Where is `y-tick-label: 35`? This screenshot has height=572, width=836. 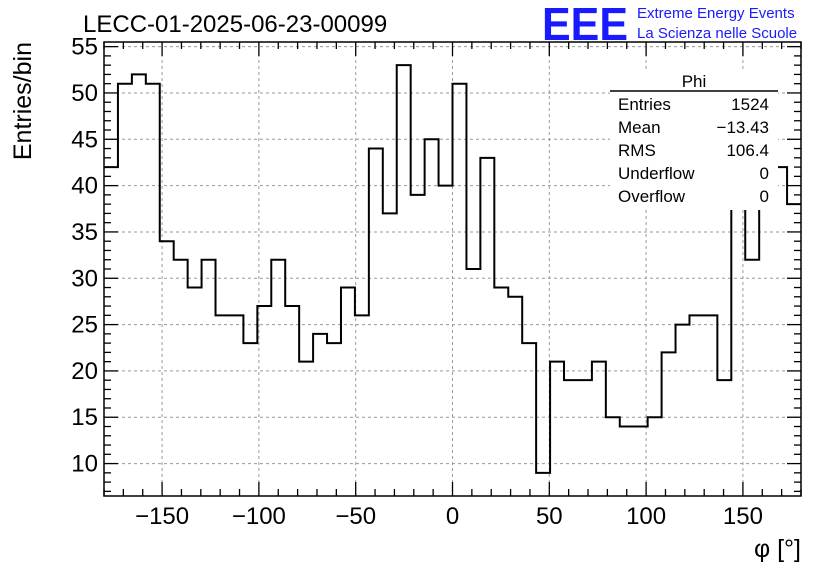 y-tick-label: 35 is located at coordinates (84, 232).